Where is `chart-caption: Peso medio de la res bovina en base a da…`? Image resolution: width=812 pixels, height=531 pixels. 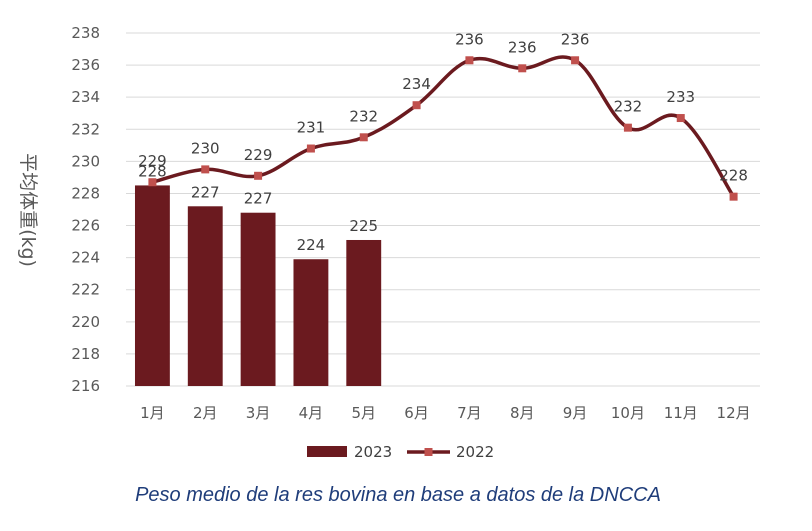 chart-caption: Peso medio de la res bovina en base a da… is located at coordinates (398, 495).